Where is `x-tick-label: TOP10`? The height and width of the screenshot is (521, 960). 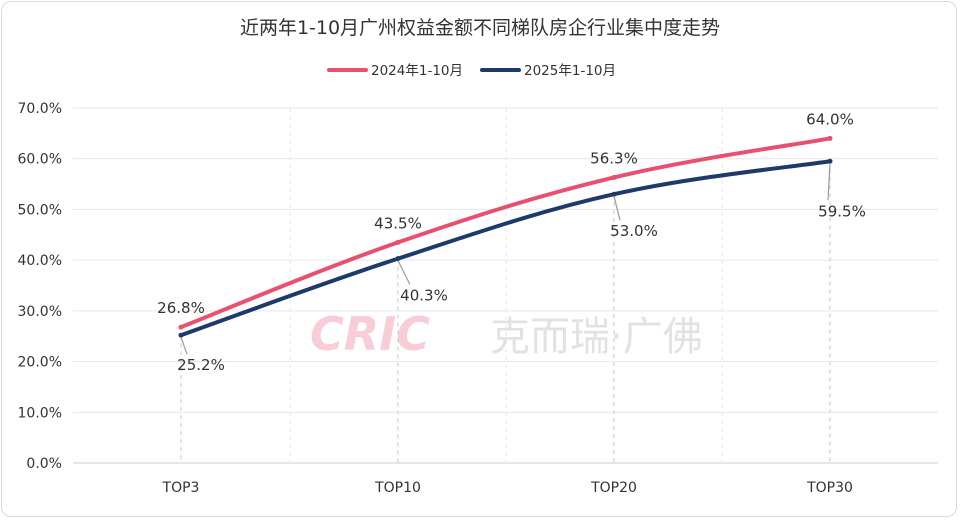
x-tick-label: TOP10 is located at coordinates (397, 488).